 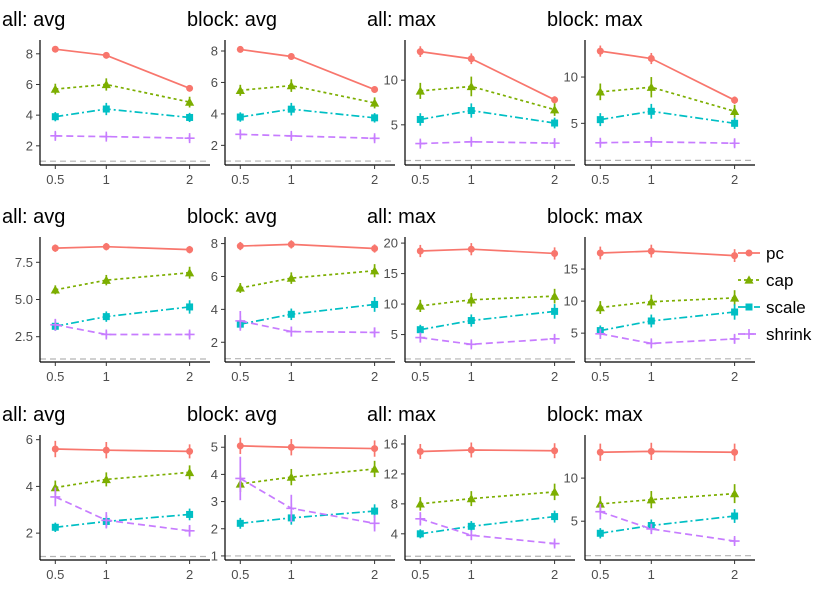 I want to click on y-tick-label: 15, so click(x=571, y=269).